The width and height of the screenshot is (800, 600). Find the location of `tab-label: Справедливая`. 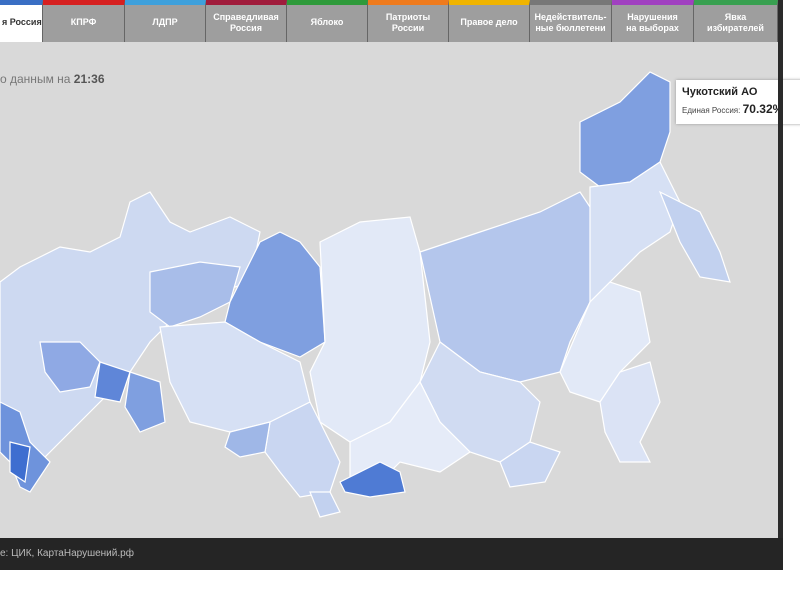

tab-label: Справедливая is located at coordinates (246, 17).